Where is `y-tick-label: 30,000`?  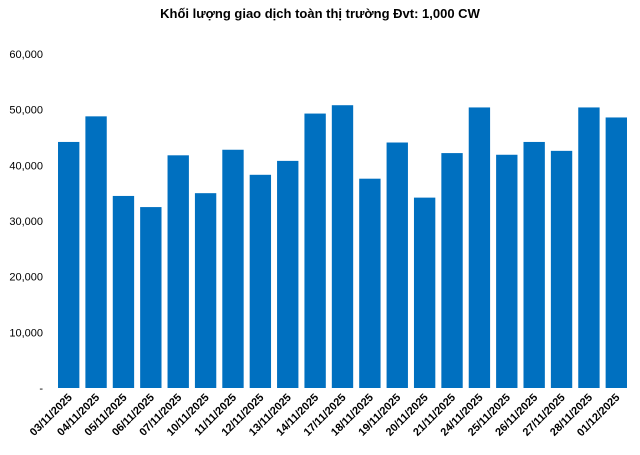
y-tick-label: 30,000 is located at coordinates (26, 222).